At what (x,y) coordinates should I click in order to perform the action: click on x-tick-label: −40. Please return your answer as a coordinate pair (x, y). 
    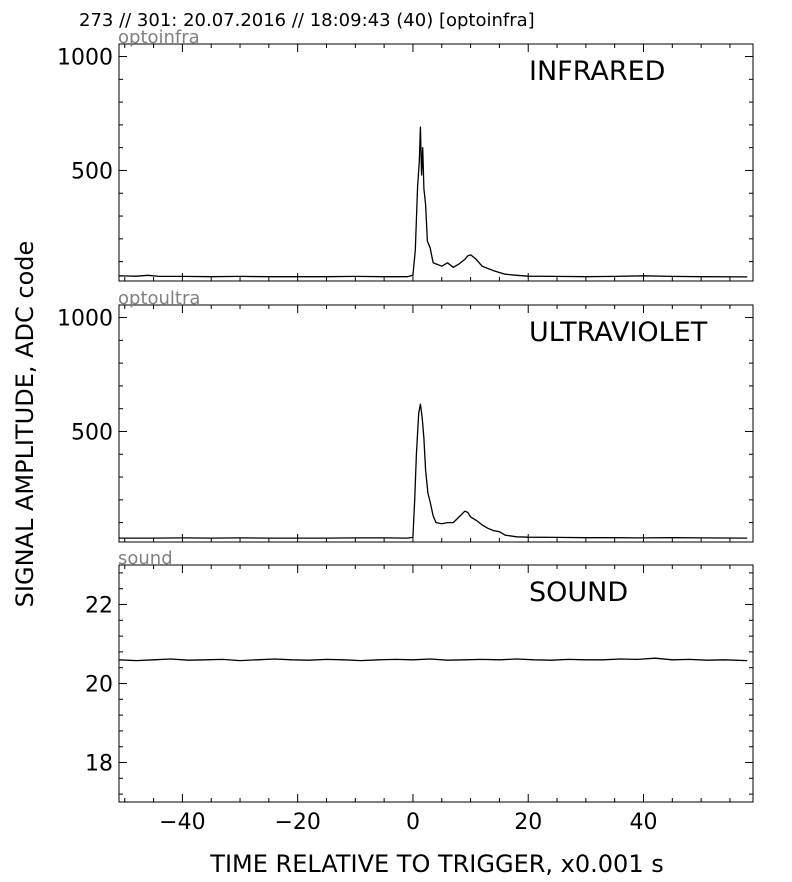
    Looking at the image, I should click on (182, 822).